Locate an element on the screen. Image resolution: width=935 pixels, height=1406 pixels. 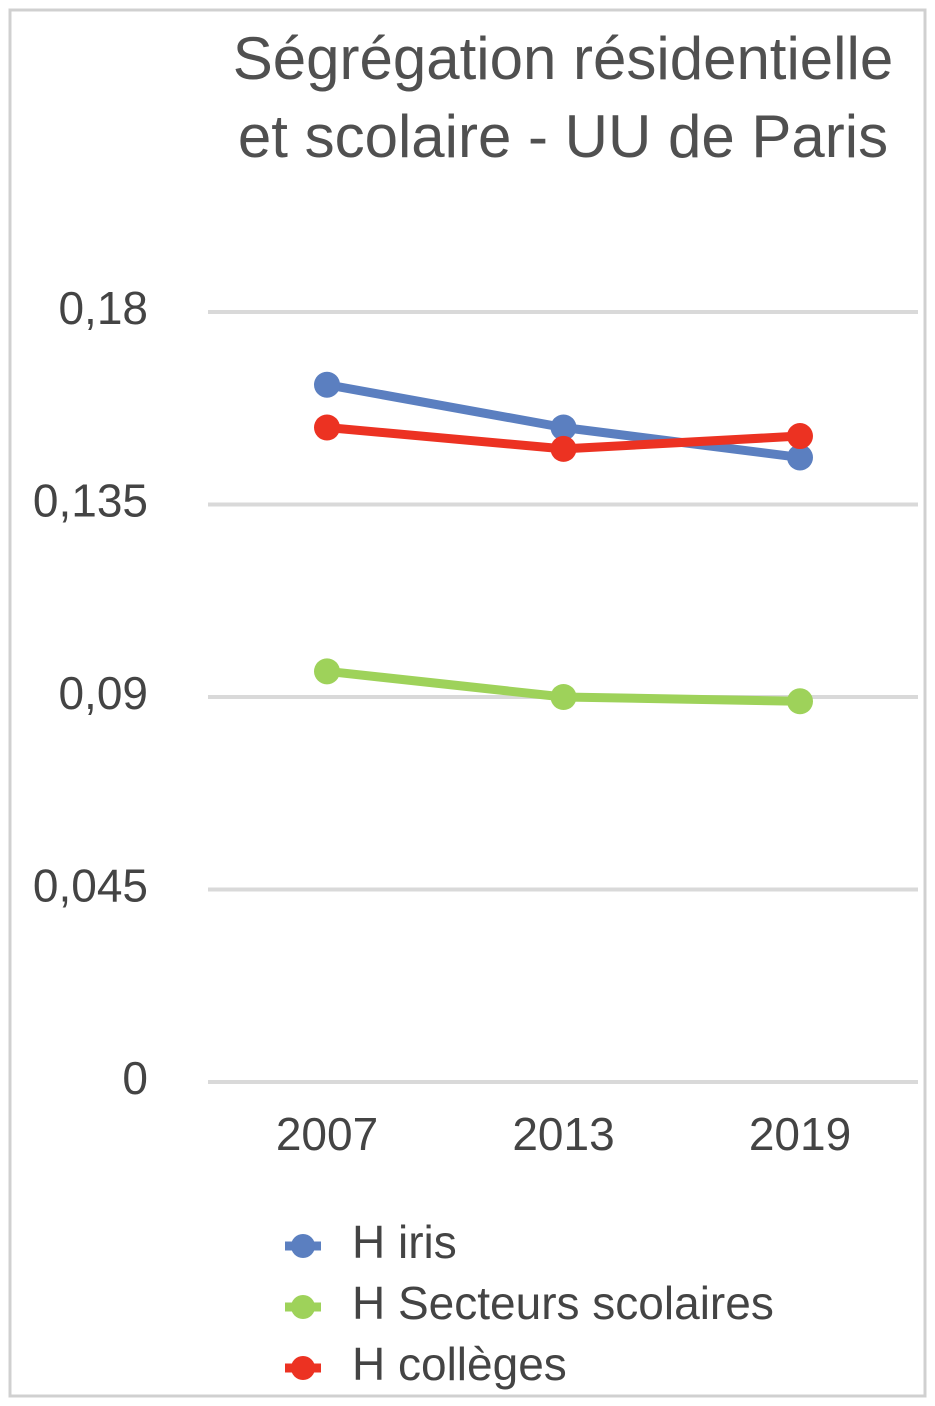
legend-label: H iris is located at coordinates (404, 1242).